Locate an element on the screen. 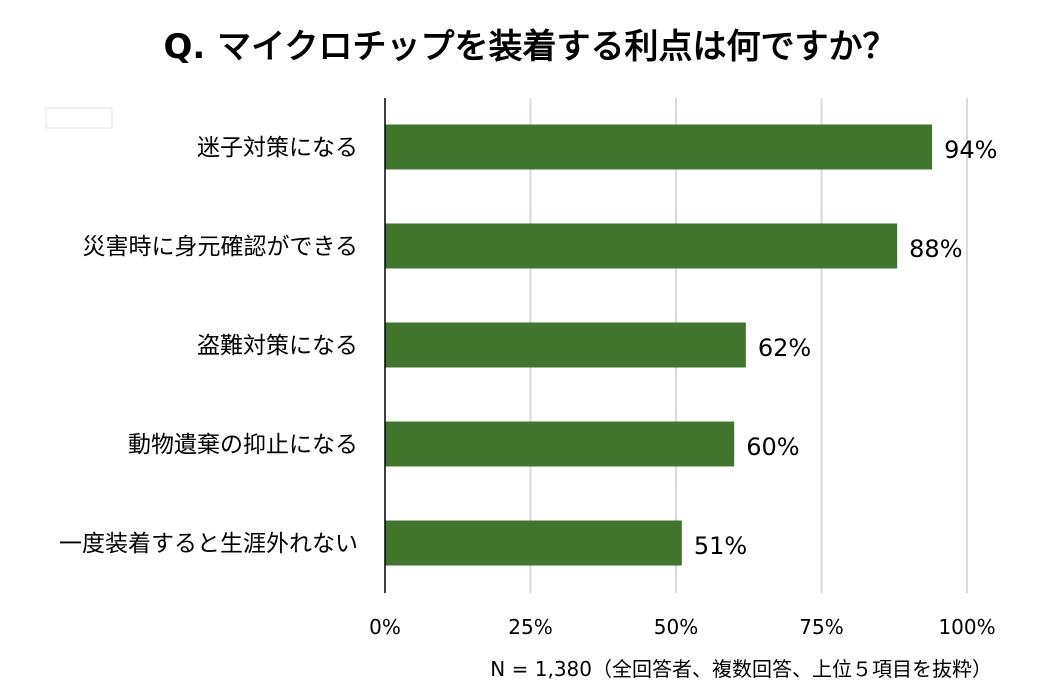 The image size is (1040, 694). x-tick-labels: 0% 25% 50% 75% 100% is located at coordinates (682, 627).